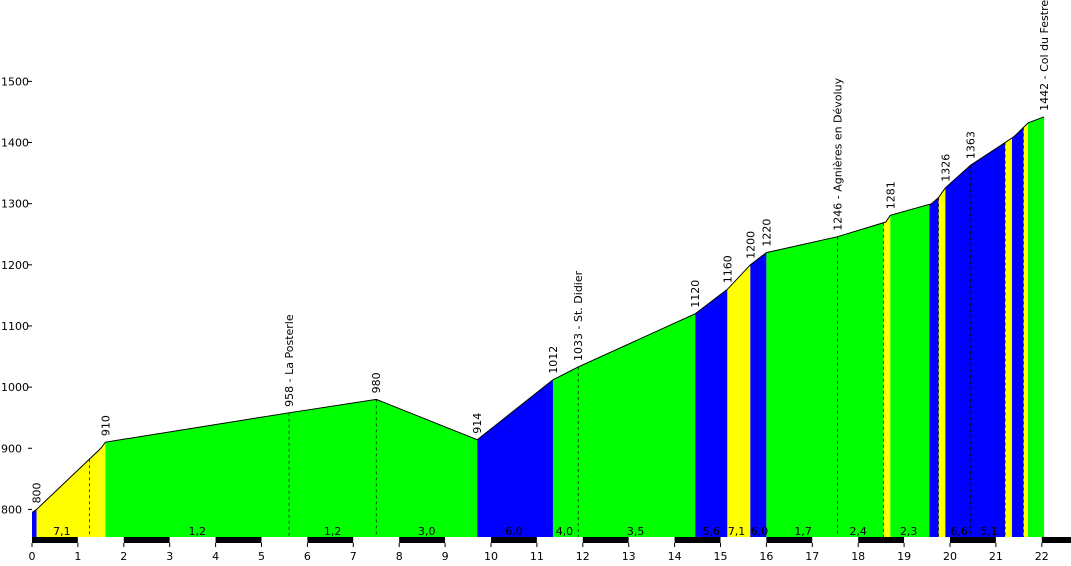  I want to click on landmark-label: 1033 - St. Didier, so click(578, 315).